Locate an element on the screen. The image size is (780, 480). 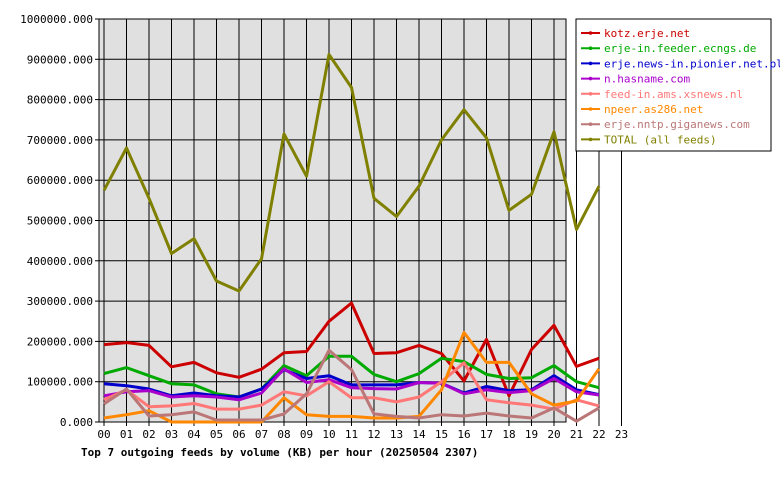
x-tick-label: 21 is located at coordinates (576, 434).